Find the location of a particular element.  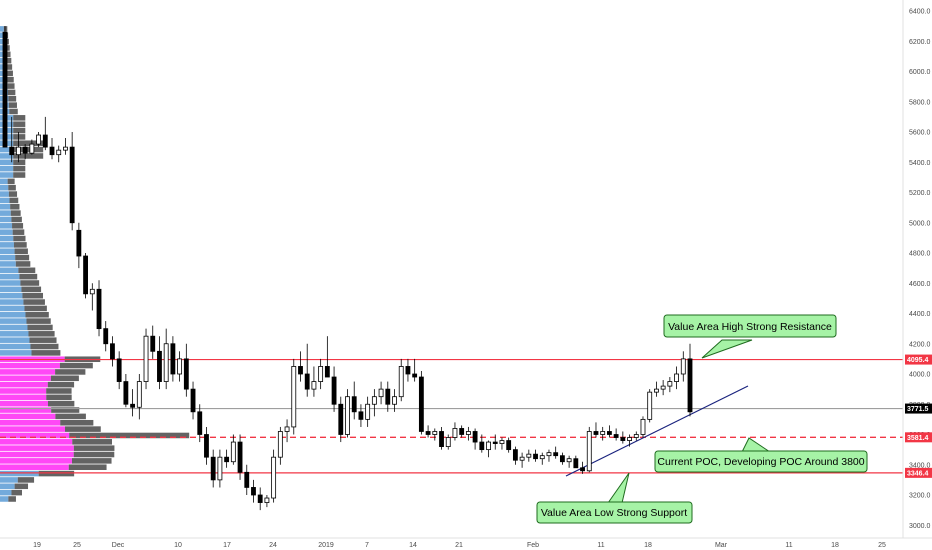

y-tick-label: 5400.0 is located at coordinates (920, 163).